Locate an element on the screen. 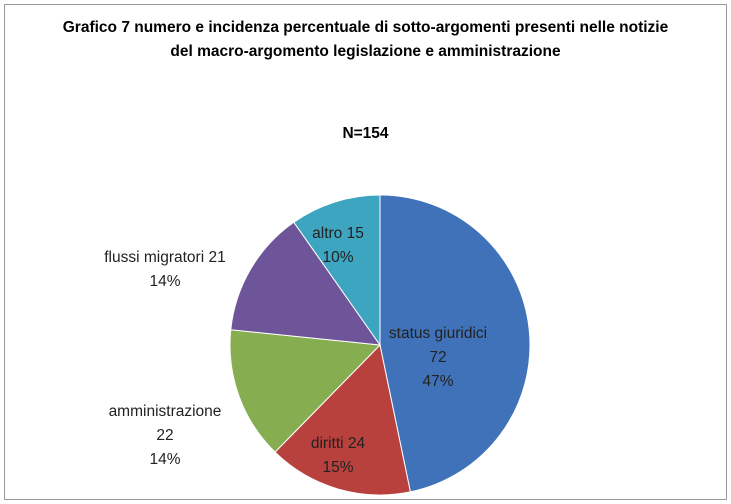 The height and width of the screenshot is (504, 731). slice-category: amministrazione is located at coordinates (165, 411).